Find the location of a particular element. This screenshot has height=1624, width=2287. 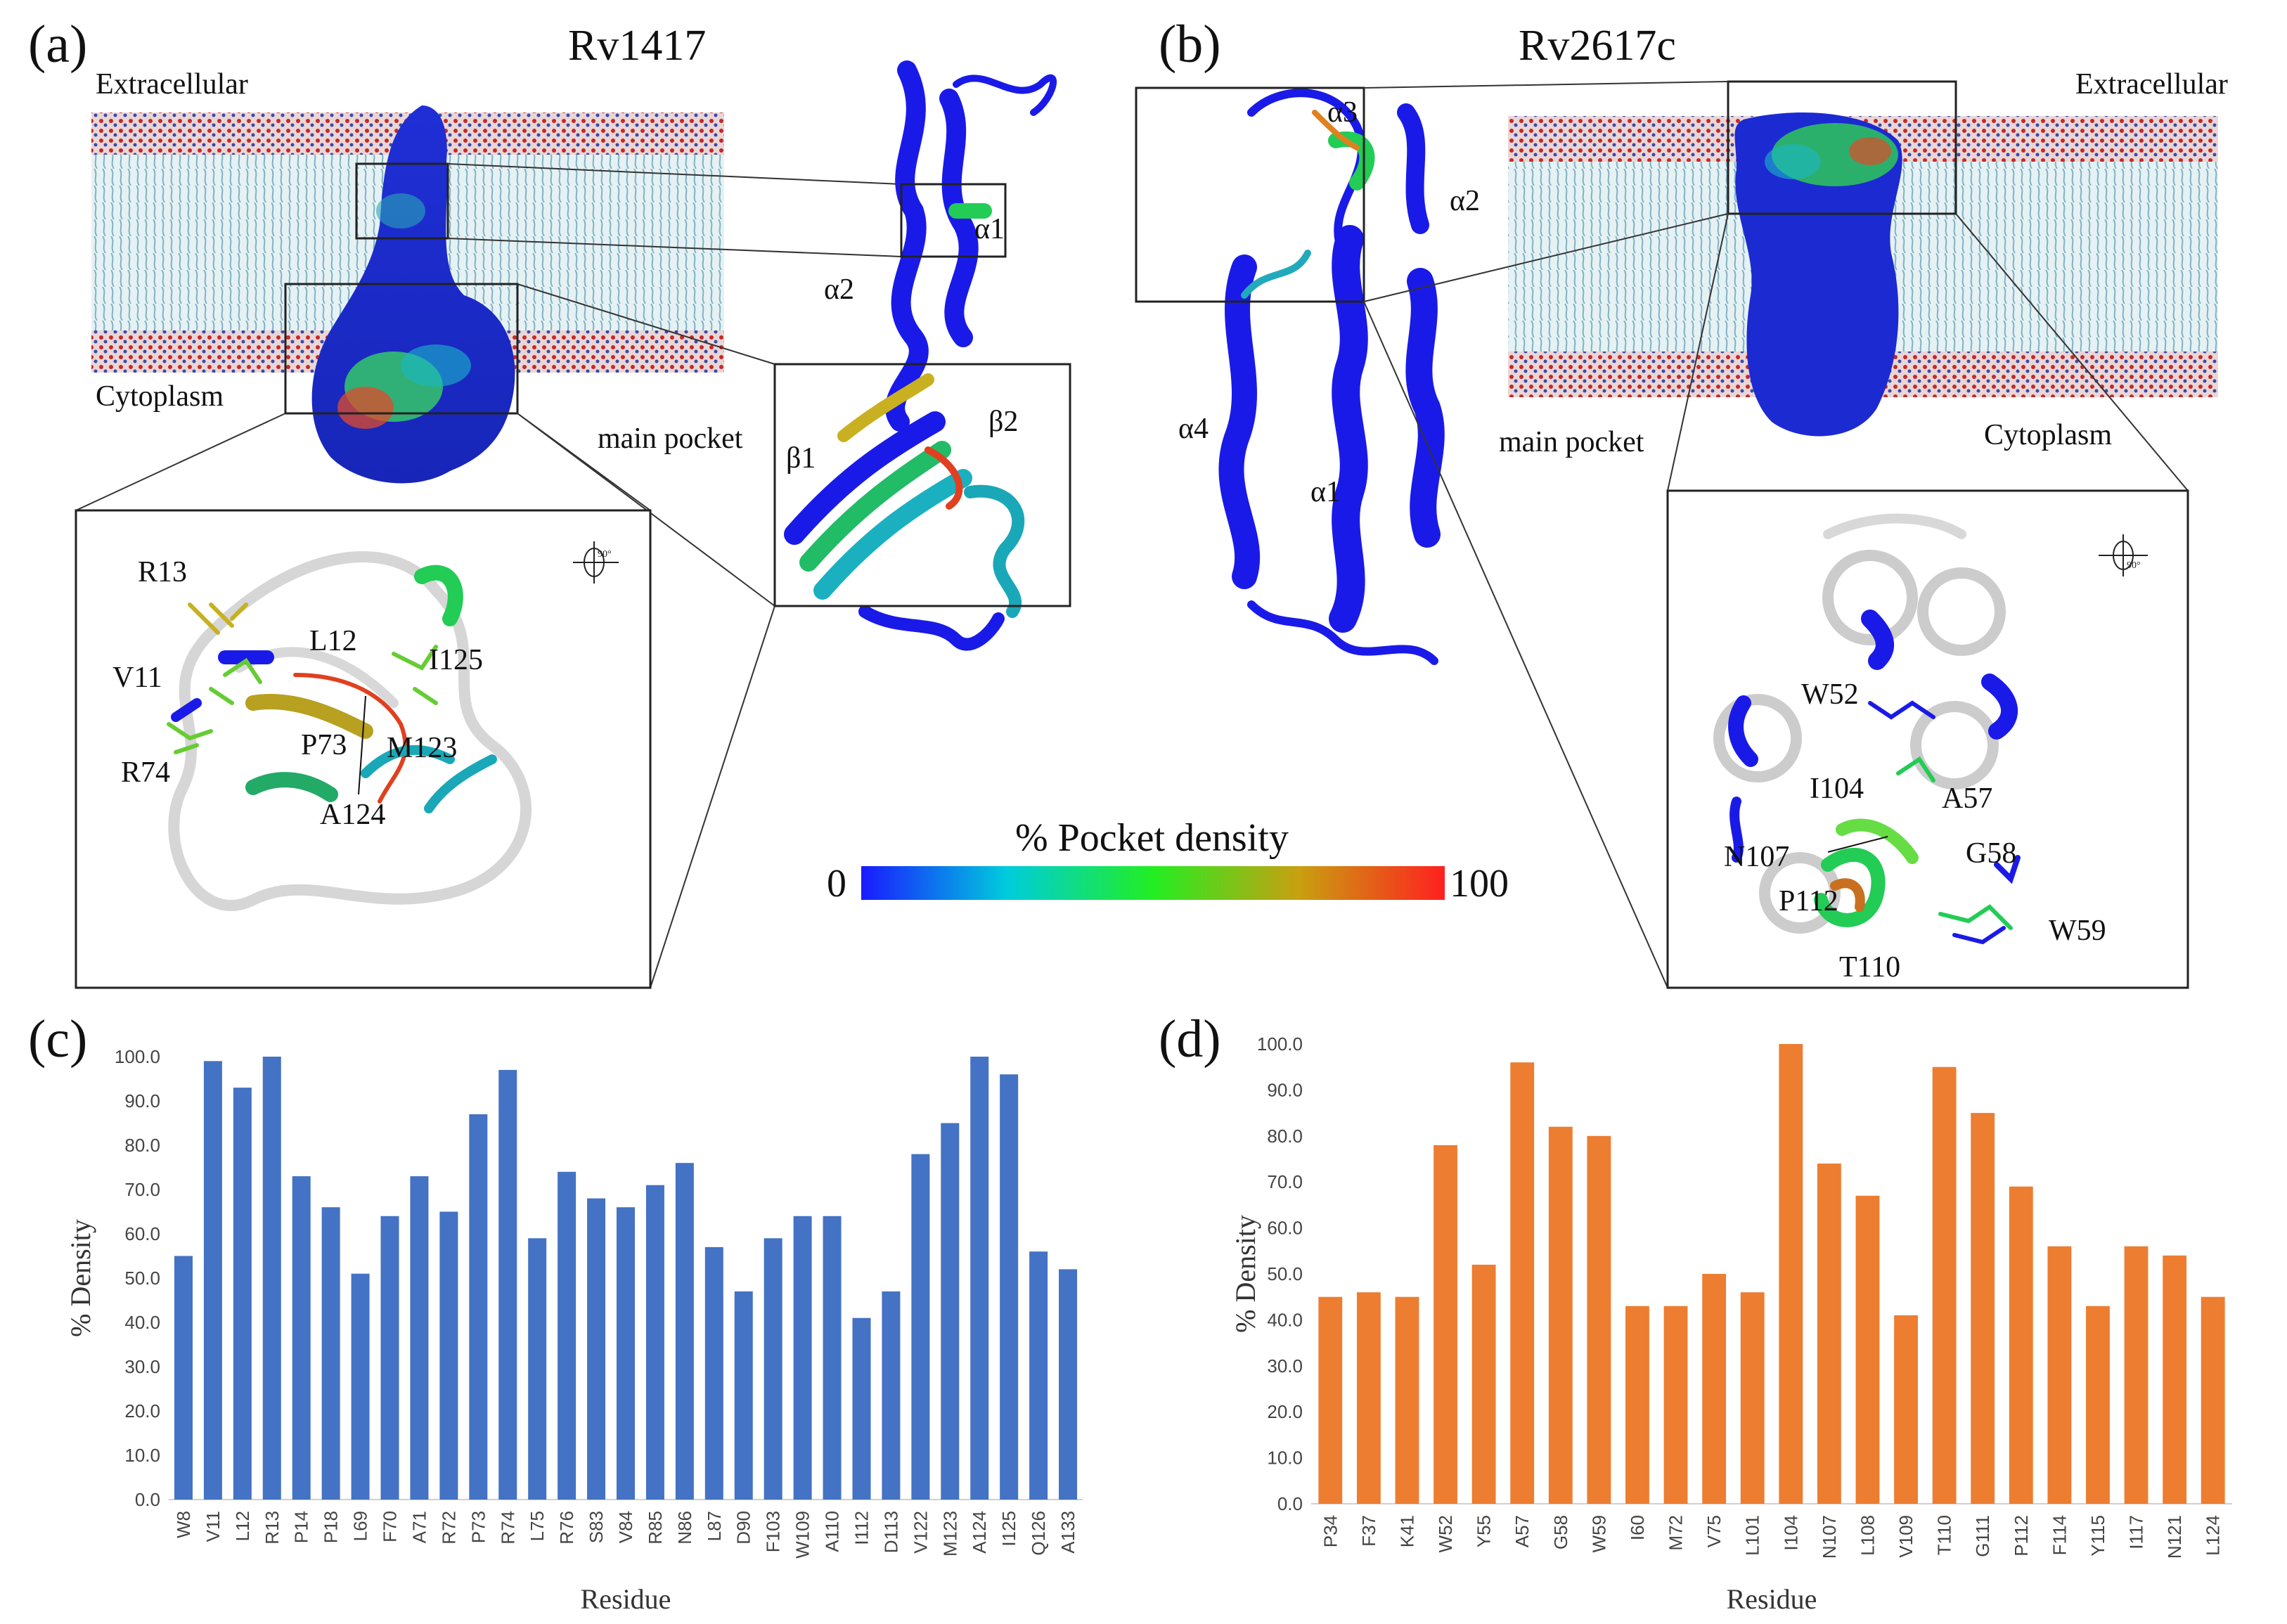

y-tick-label: 40.0 is located at coordinates (1285, 1319).